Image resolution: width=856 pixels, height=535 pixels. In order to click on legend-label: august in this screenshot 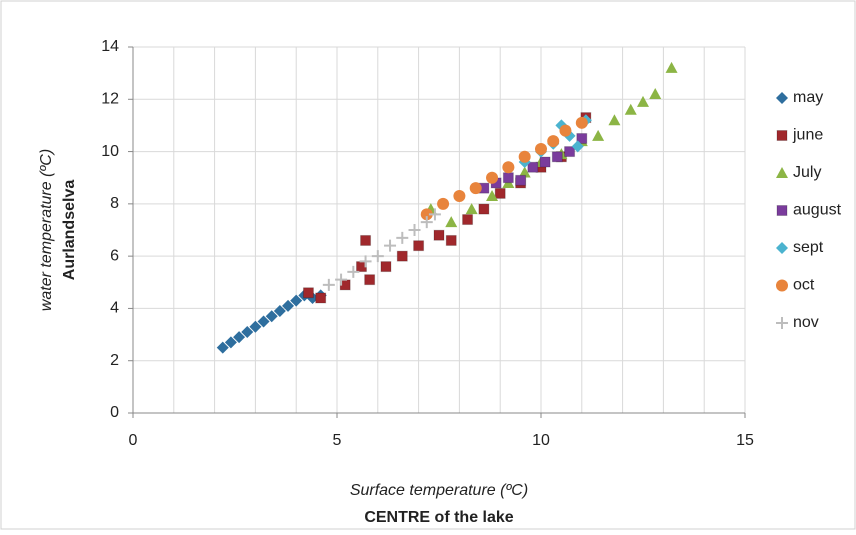, I will do `click(817, 210)`.